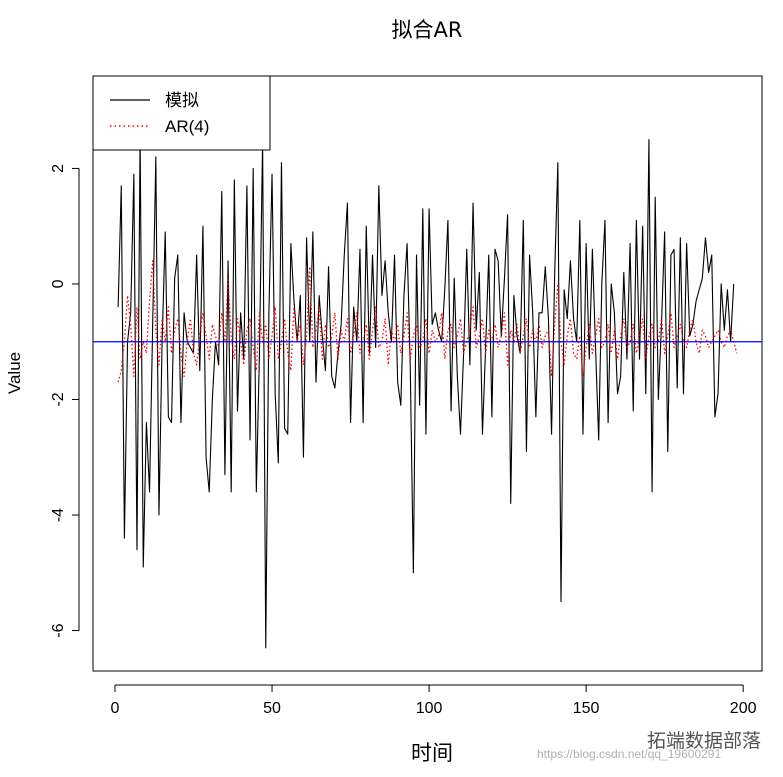  I want to click on legend: 模拟 AR(4), so click(181, 113).